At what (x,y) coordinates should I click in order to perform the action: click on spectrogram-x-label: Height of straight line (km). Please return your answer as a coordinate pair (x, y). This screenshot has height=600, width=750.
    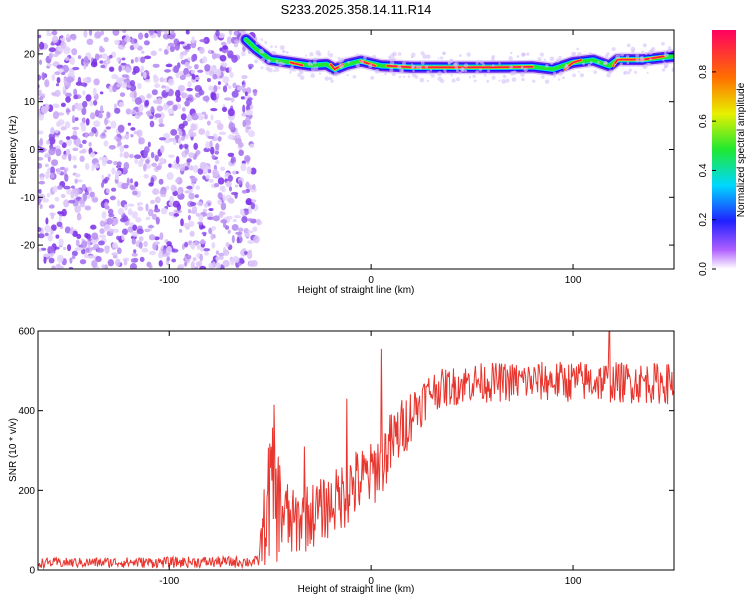
    Looking at the image, I should click on (356, 290).